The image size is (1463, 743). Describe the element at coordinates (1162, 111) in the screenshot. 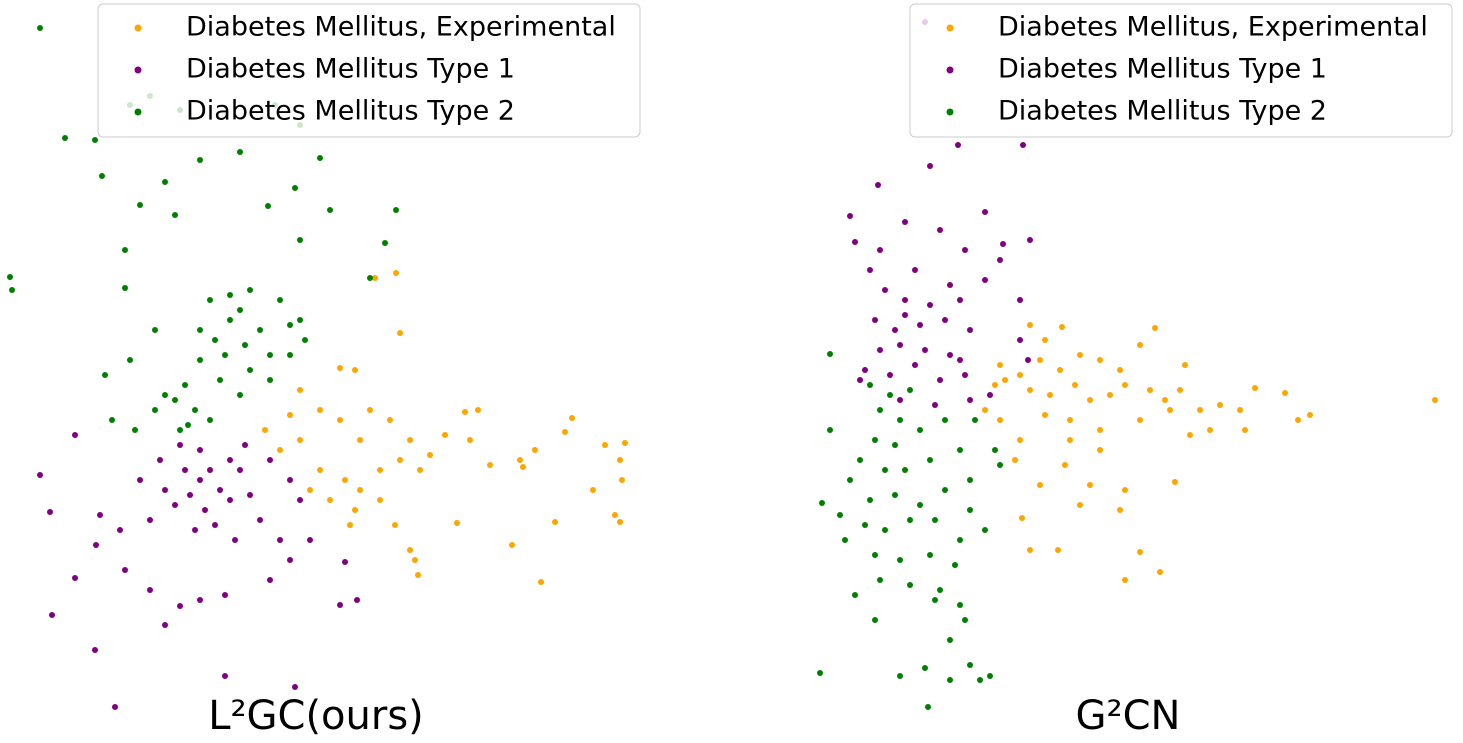

I see `legend-label: Diabetes Mellitus Type 2` at that location.